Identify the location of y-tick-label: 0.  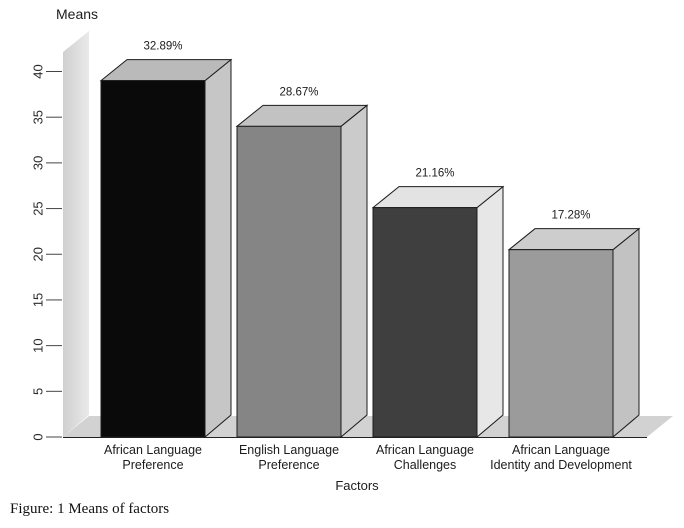
(38, 436).